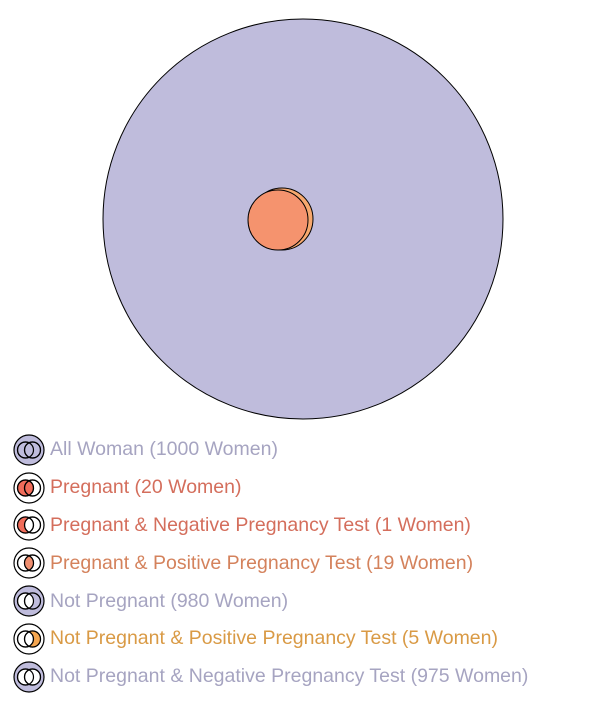 The image size is (599, 704). Describe the element at coordinates (29, 677) in the screenshot. I see `not-pregnant-negative-venn-icon` at that location.